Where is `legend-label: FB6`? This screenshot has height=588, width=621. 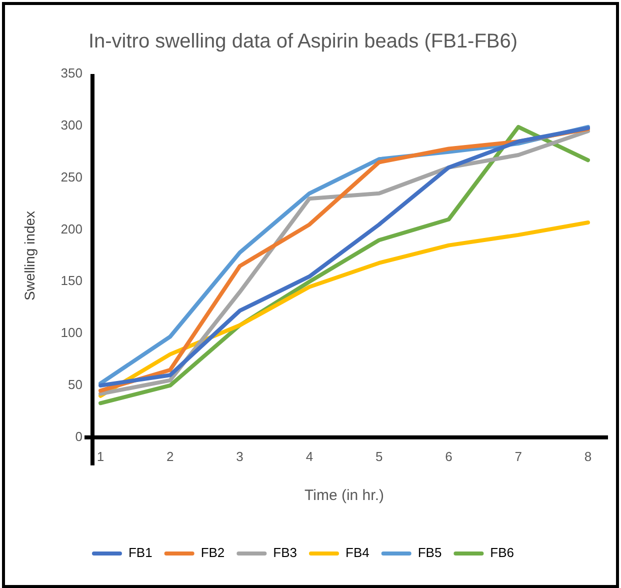 legend-label: FB6 is located at coordinates (502, 552).